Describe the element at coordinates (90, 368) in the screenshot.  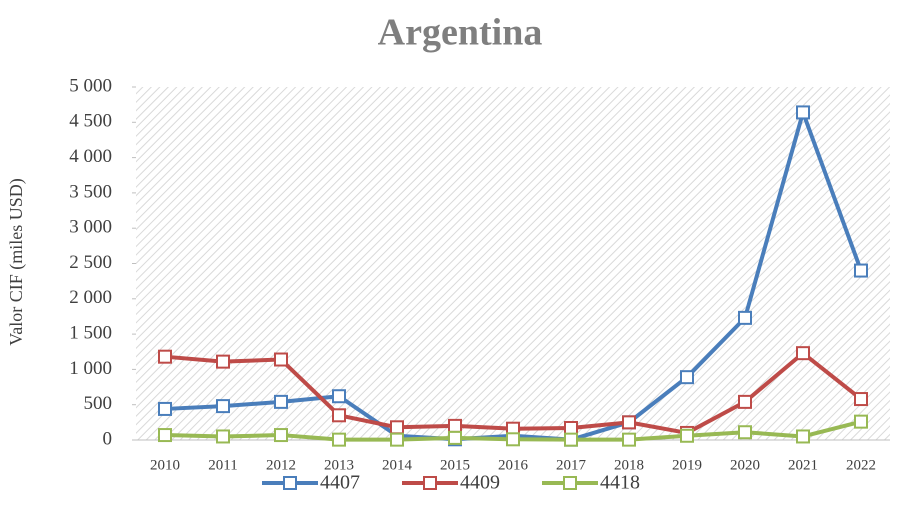
I see `y-tick-label: 1 000` at that location.